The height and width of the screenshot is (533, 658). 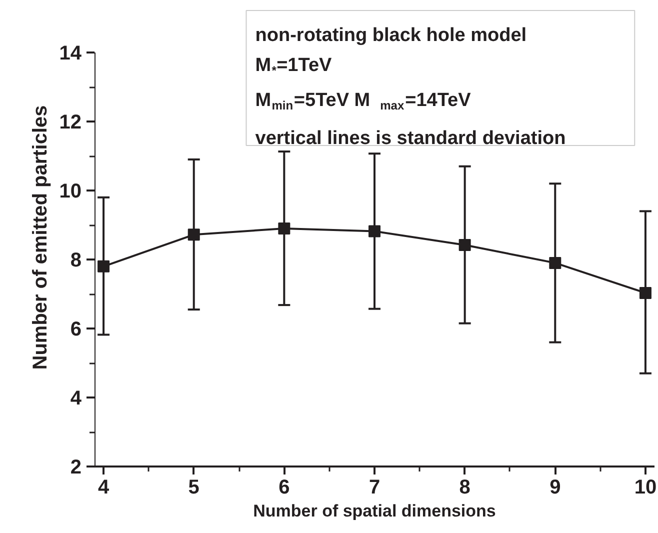 What do you see at coordinates (194, 487) in the screenshot?
I see `x-tick-label: 5` at bounding box center [194, 487].